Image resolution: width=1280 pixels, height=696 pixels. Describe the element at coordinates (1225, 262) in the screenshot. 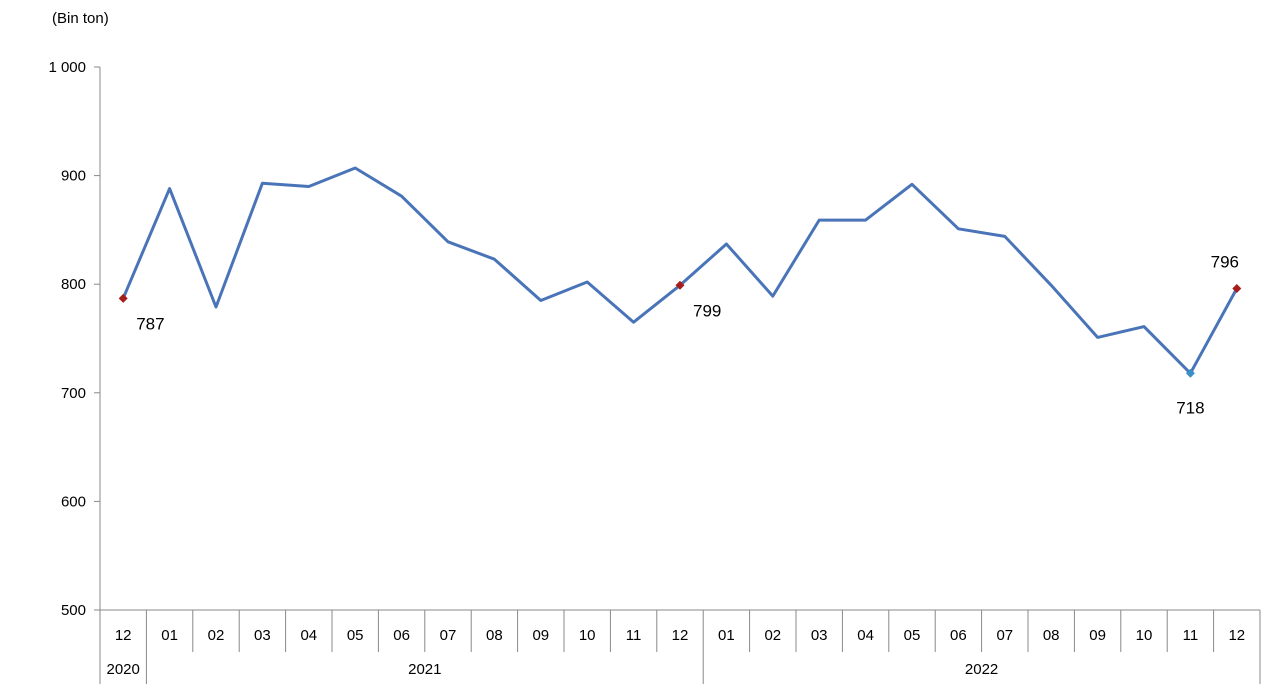

I see `data-label: 796` at that location.